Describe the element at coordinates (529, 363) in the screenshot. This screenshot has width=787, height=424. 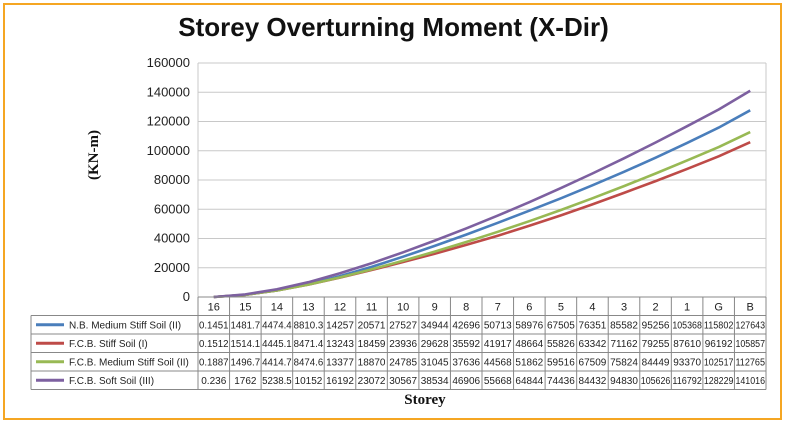
I see `data-label: 51862` at that location.